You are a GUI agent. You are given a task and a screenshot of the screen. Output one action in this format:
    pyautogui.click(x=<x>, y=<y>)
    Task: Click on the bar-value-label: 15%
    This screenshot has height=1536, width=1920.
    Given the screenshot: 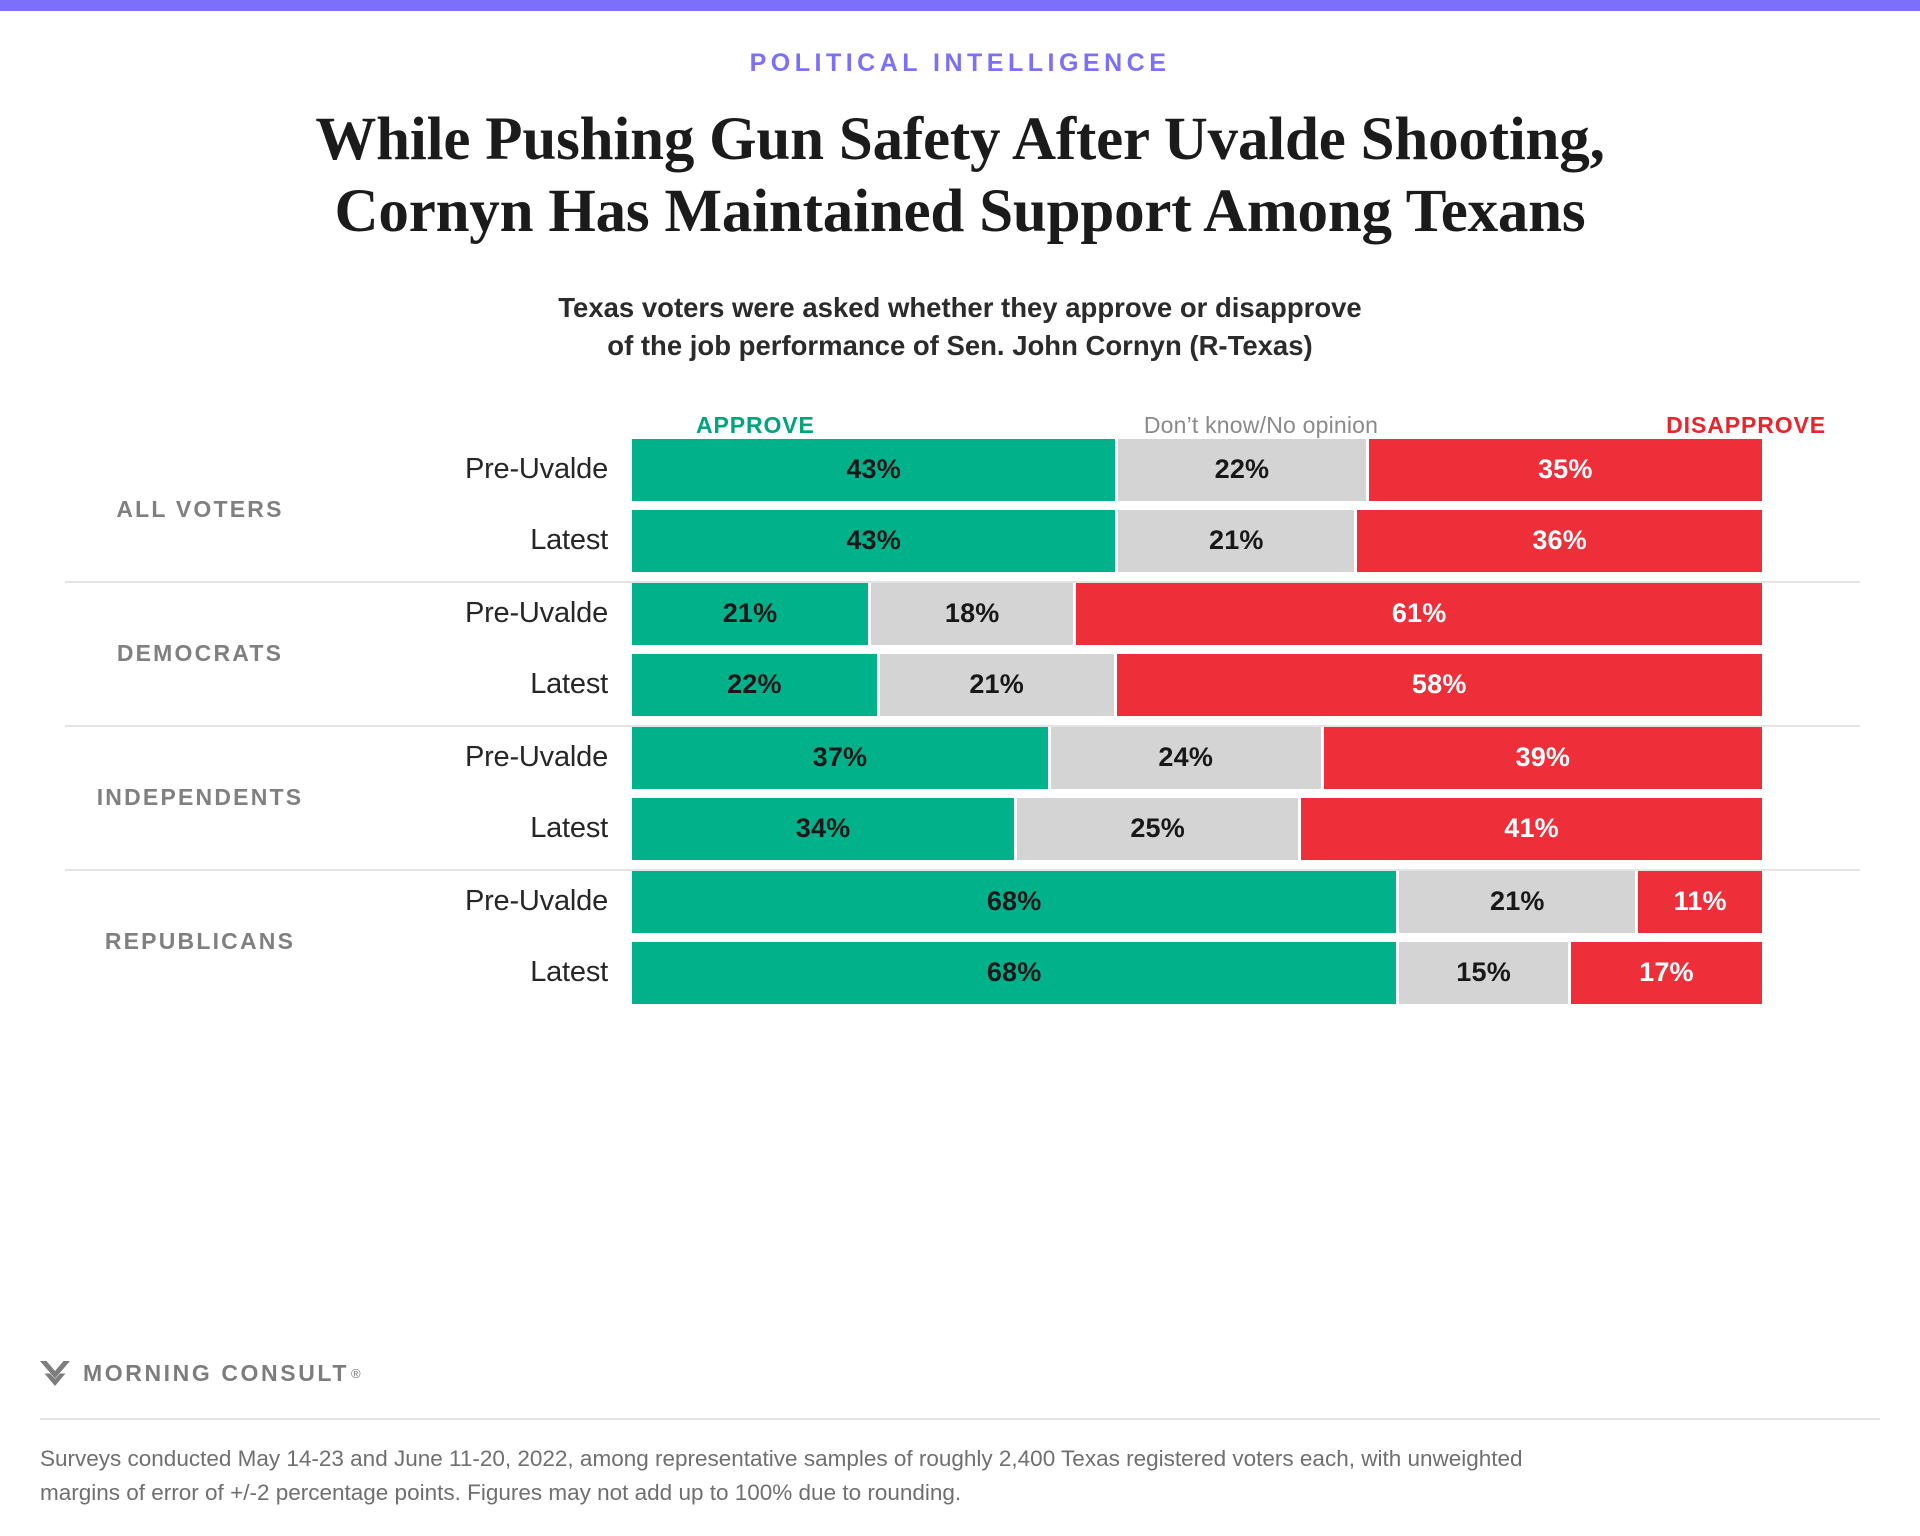 What is the action you would take?
    pyautogui.click(x=1483, y=972)
    